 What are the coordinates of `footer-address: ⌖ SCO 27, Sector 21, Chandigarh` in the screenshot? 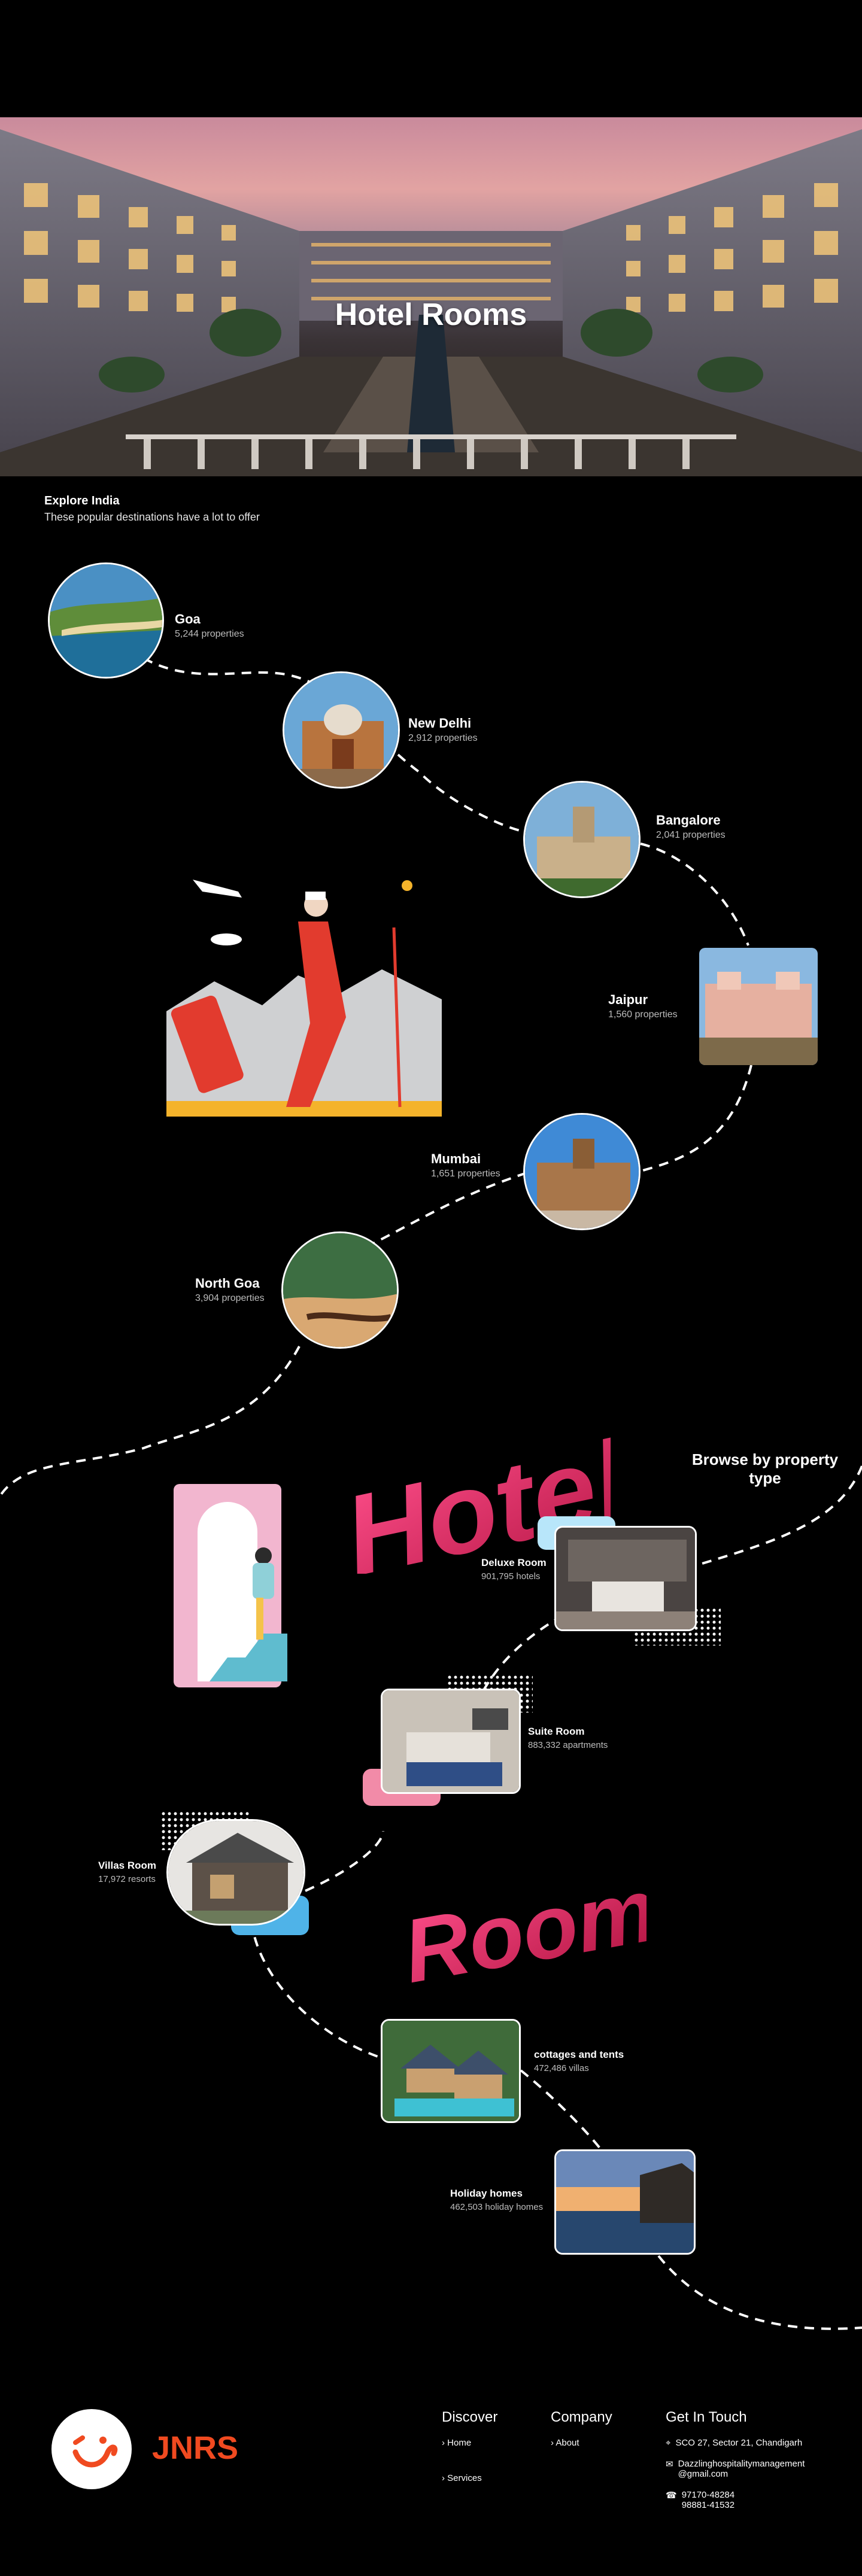 It's located at (755, 2443).